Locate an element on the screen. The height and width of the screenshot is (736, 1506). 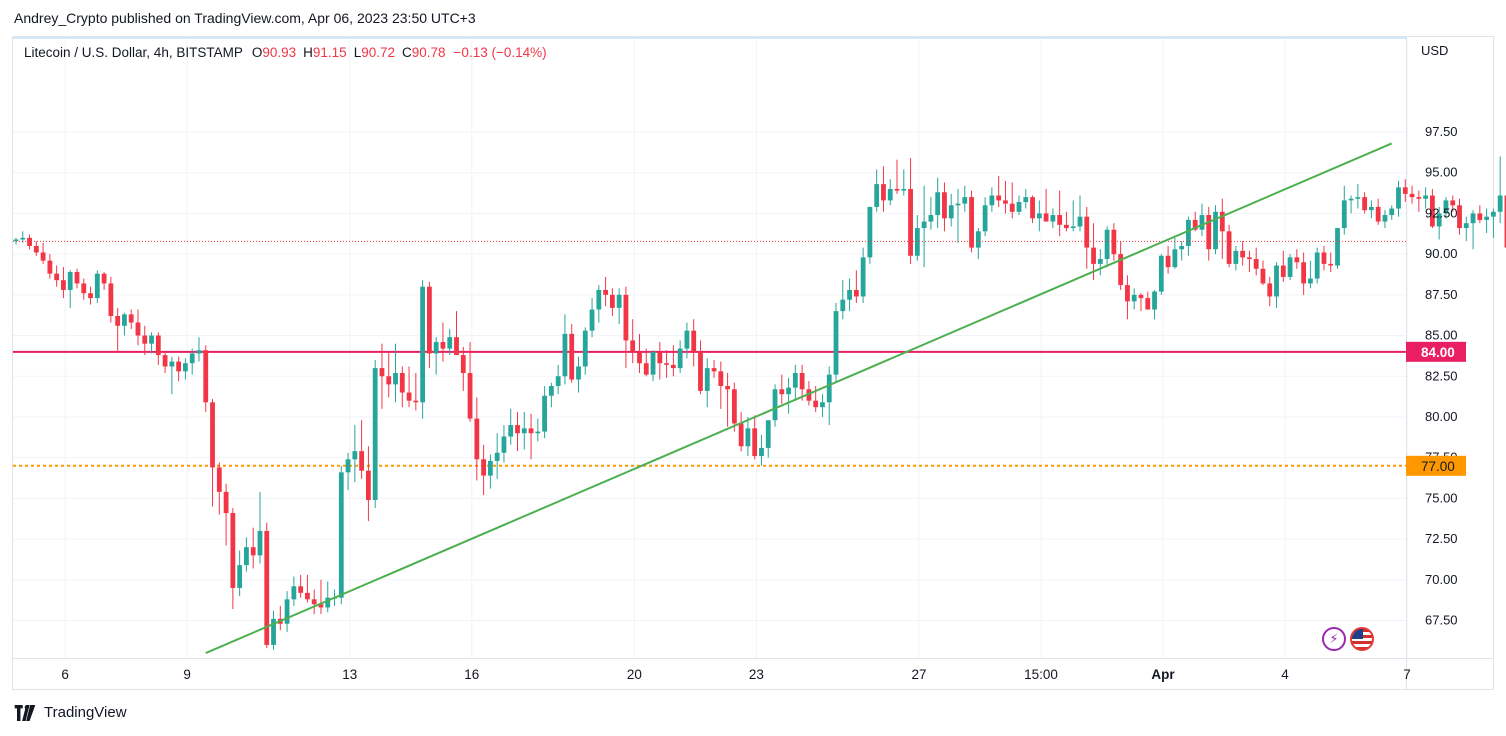
open-label: O is located at coordinates (257, 52).